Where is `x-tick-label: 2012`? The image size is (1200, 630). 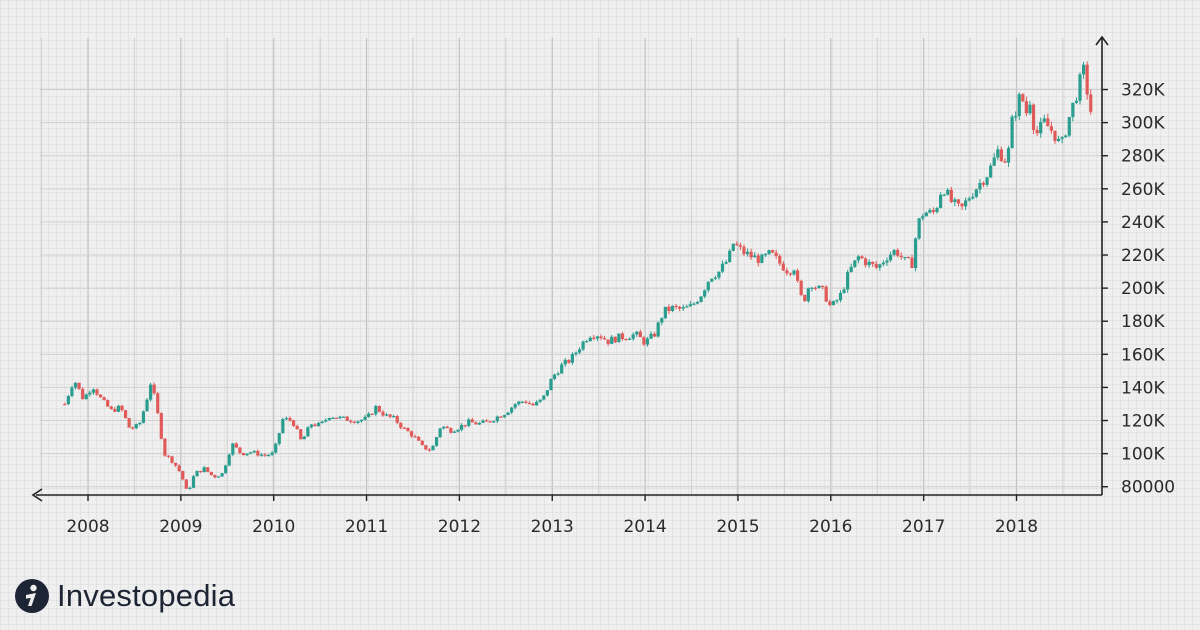 x-tick-label: 2012 is located at coordinates (459, 527).